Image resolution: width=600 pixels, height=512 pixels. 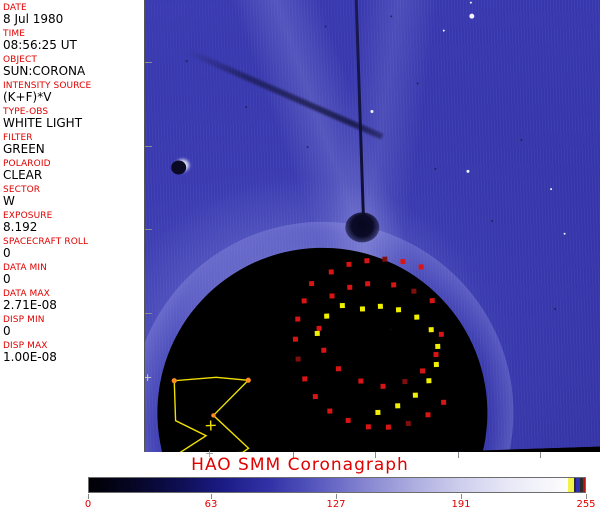 What do you see at coordinates (43, 123) in the screenshot?
I see `meta-value-type-obs: WHITE LIGHT` at bounding box center [43, 123].